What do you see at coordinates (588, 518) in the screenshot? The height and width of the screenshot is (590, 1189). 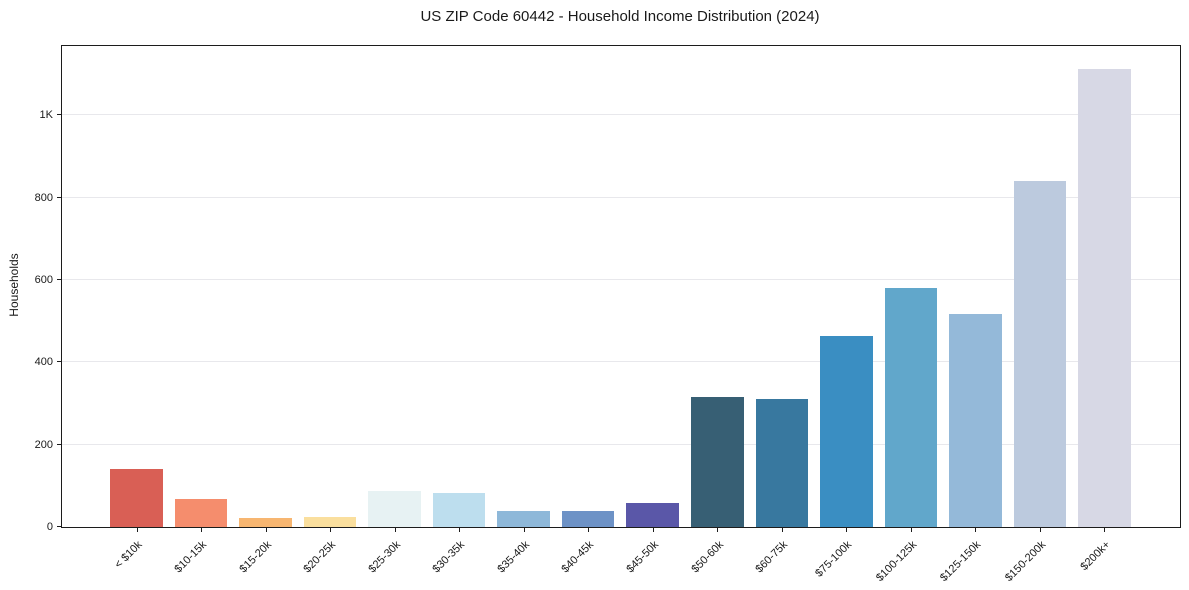 I see `bar-40-45k` at bounding box center [588, 518].